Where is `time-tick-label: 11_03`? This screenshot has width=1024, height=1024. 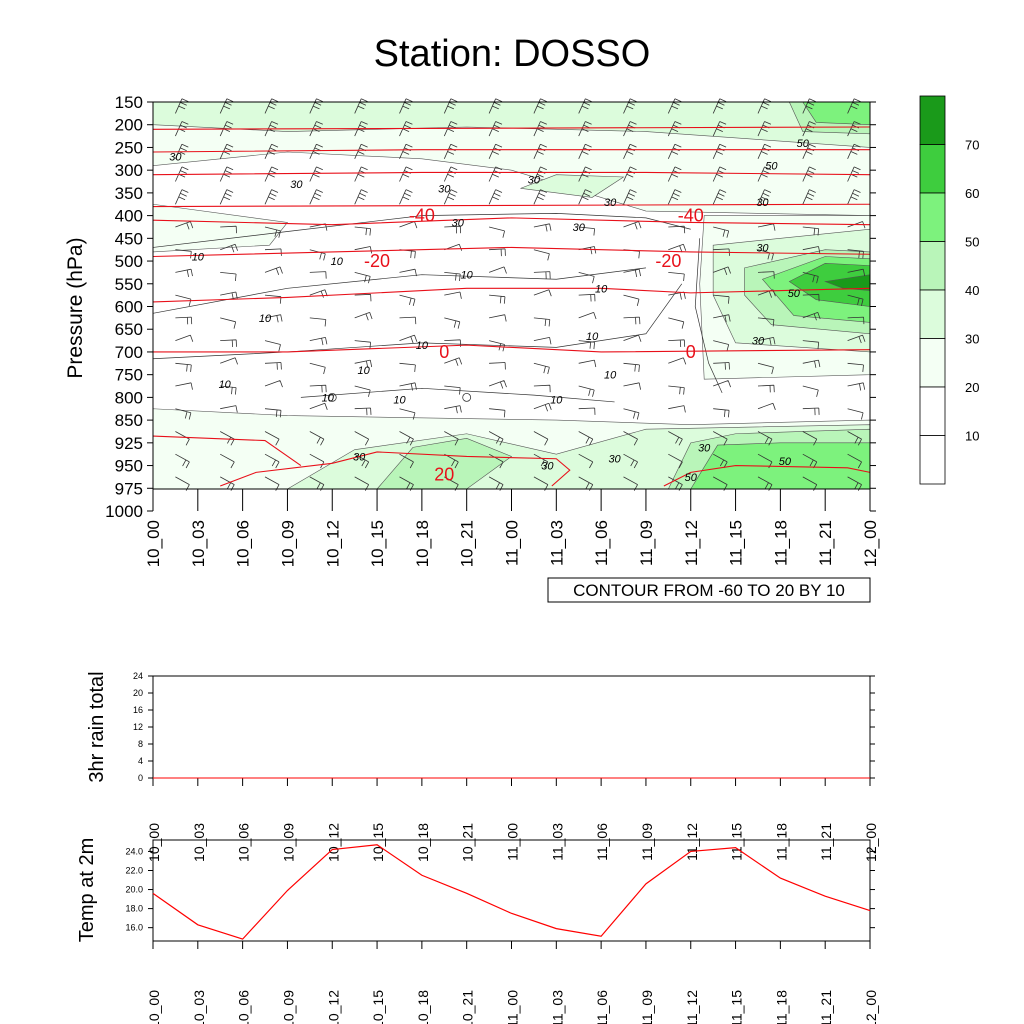 time-tick-label: 11_03 is located at coordinates (557, 842).